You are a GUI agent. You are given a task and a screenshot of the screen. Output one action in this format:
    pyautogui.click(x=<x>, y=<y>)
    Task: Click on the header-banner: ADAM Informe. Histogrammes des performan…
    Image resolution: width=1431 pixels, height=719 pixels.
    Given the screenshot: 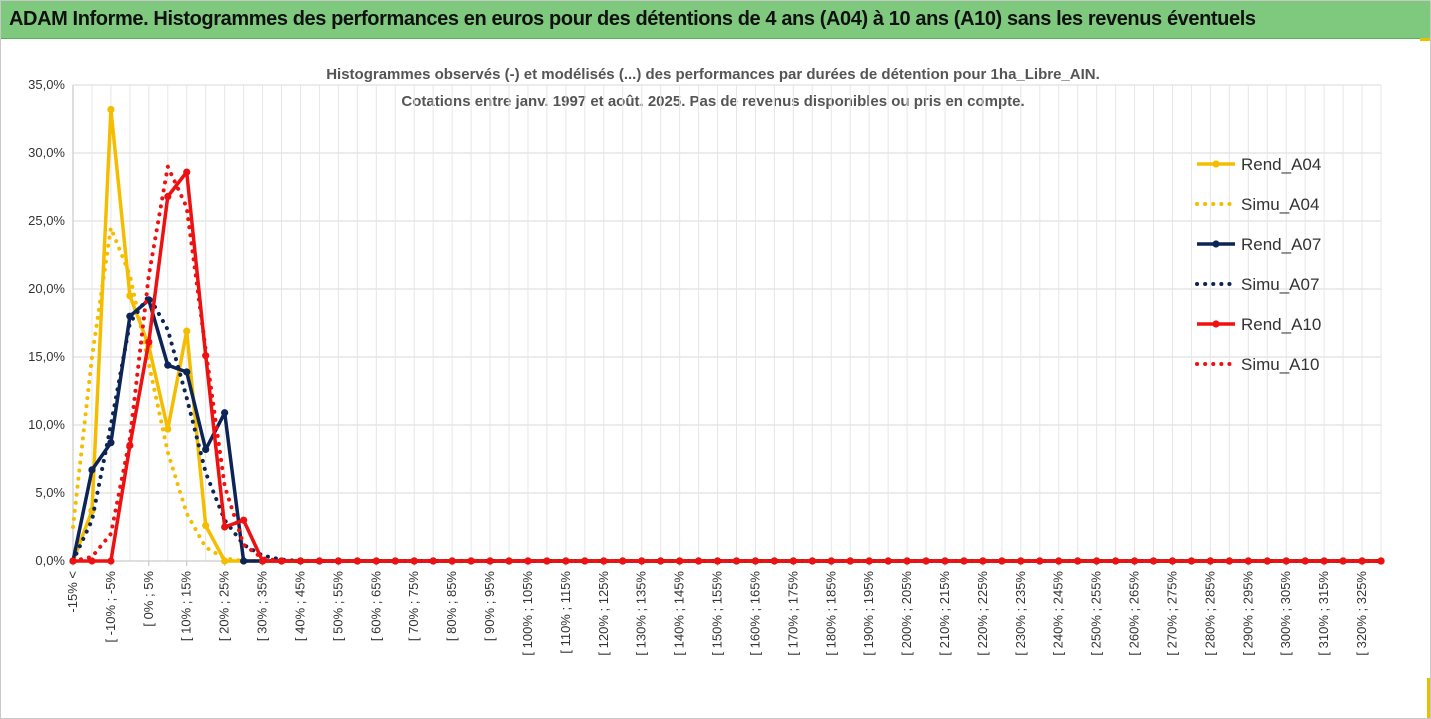 What is the action you would take?
    pyautogui.click(x=715, y=20)
    